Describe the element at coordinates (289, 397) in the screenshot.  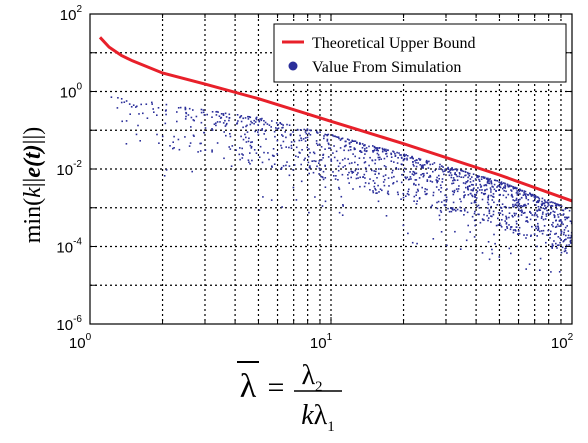
I see `x-axis-label: λ = λ2 kλ1` at that location.